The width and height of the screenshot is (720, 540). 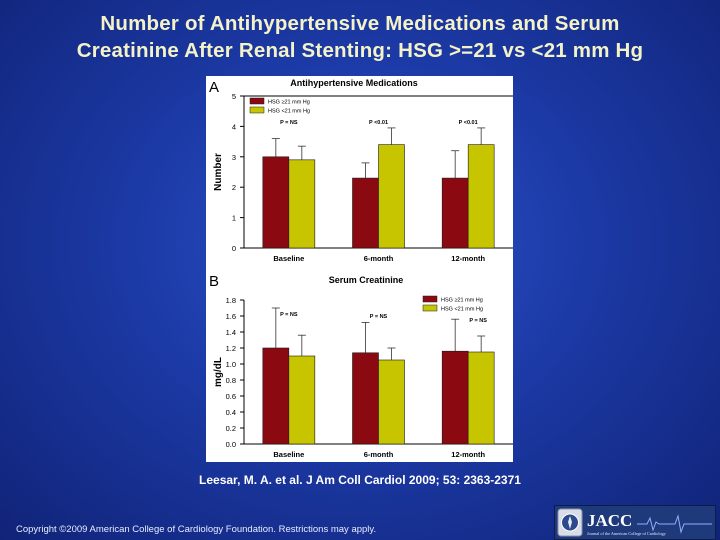 What do you see at coordinates (231, 316) in the screenshot?
I see `y-tick-label: 1.6` at bounding box center [231, 316].